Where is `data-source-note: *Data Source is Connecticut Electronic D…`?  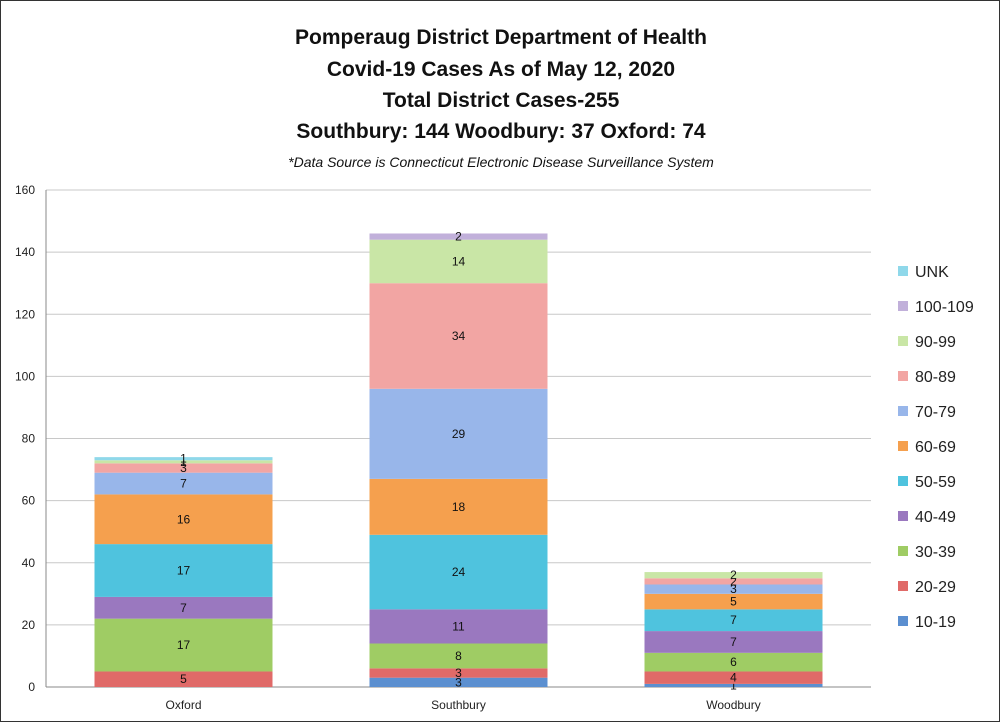 data-source-note: *Data Source is Connecticut Electronic D… is located at coordinates (501, 162).